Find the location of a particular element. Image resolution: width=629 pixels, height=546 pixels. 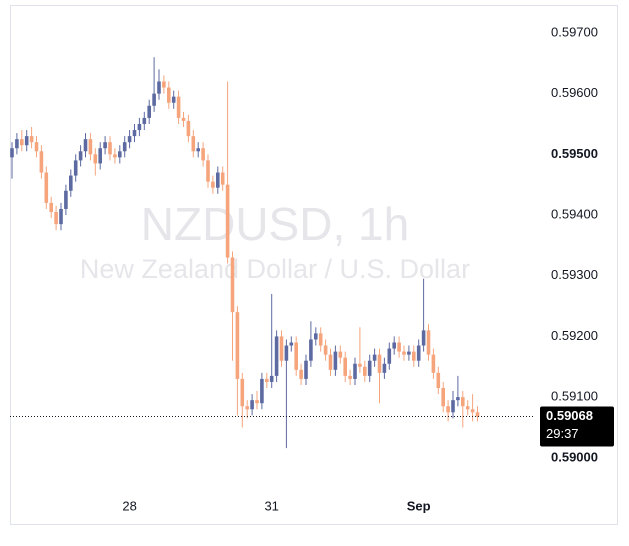

y-tick-label: 0.59500 is located at coordinates (574, 153).